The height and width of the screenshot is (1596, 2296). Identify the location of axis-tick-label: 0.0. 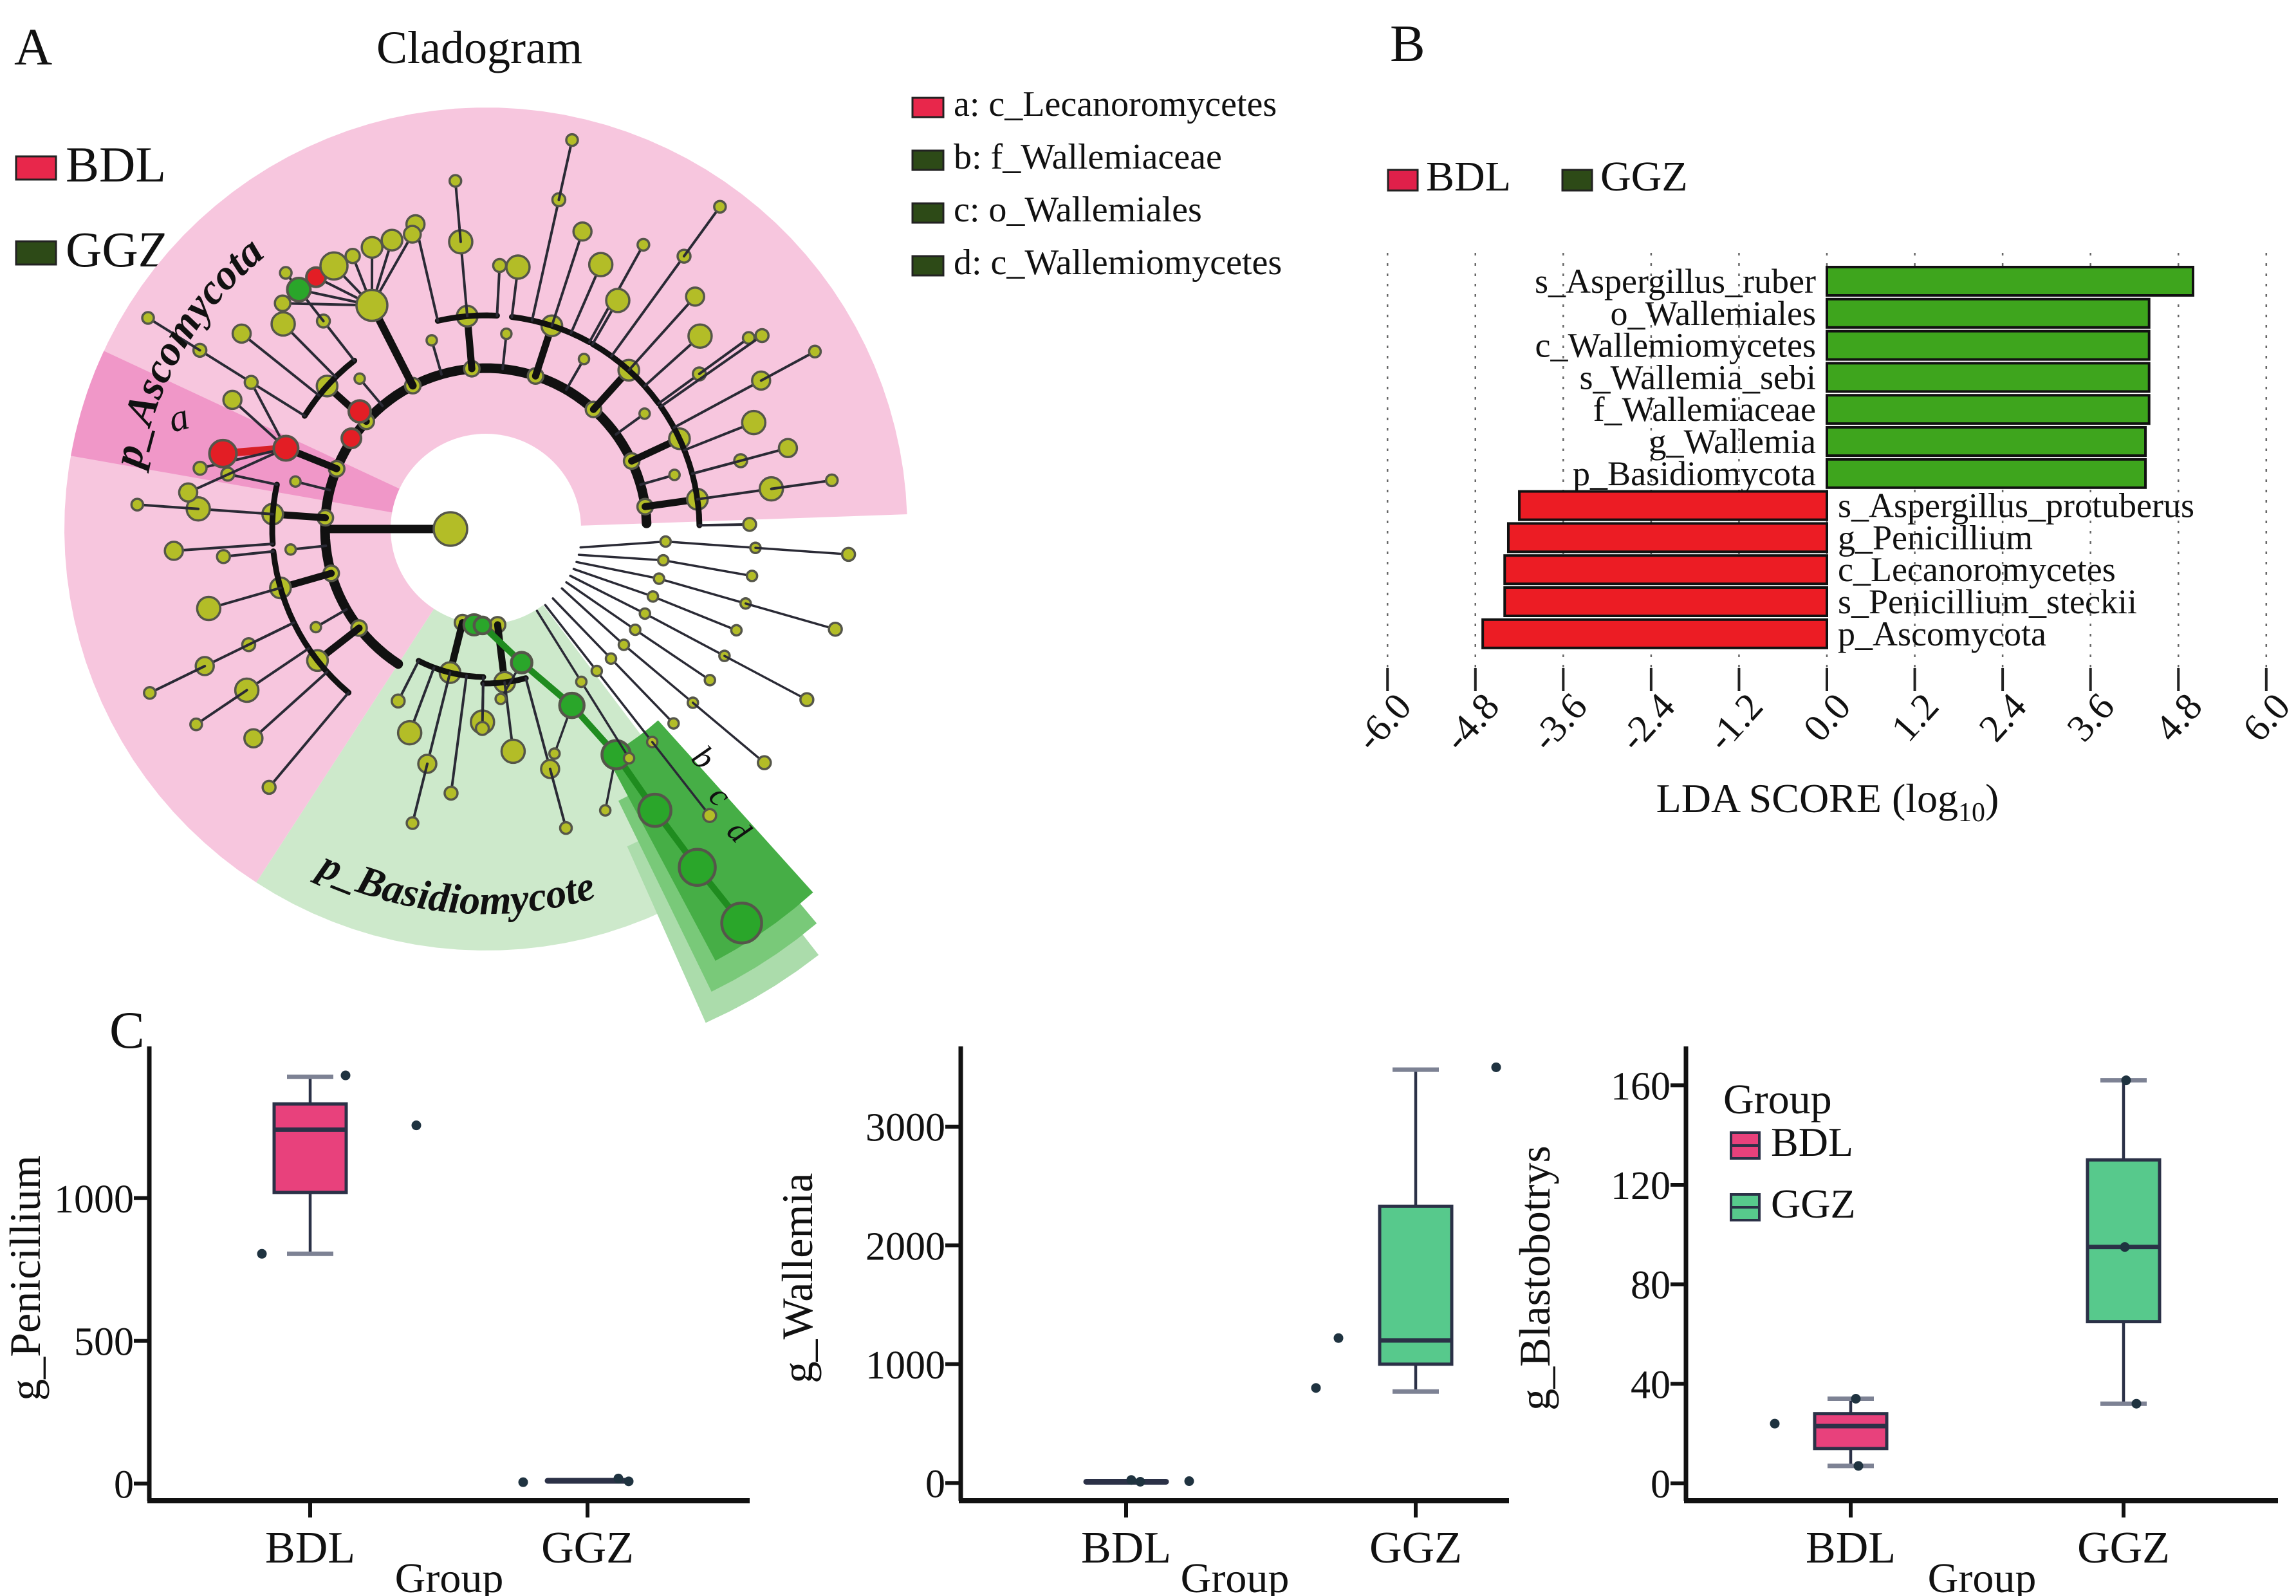
(1826, 717).